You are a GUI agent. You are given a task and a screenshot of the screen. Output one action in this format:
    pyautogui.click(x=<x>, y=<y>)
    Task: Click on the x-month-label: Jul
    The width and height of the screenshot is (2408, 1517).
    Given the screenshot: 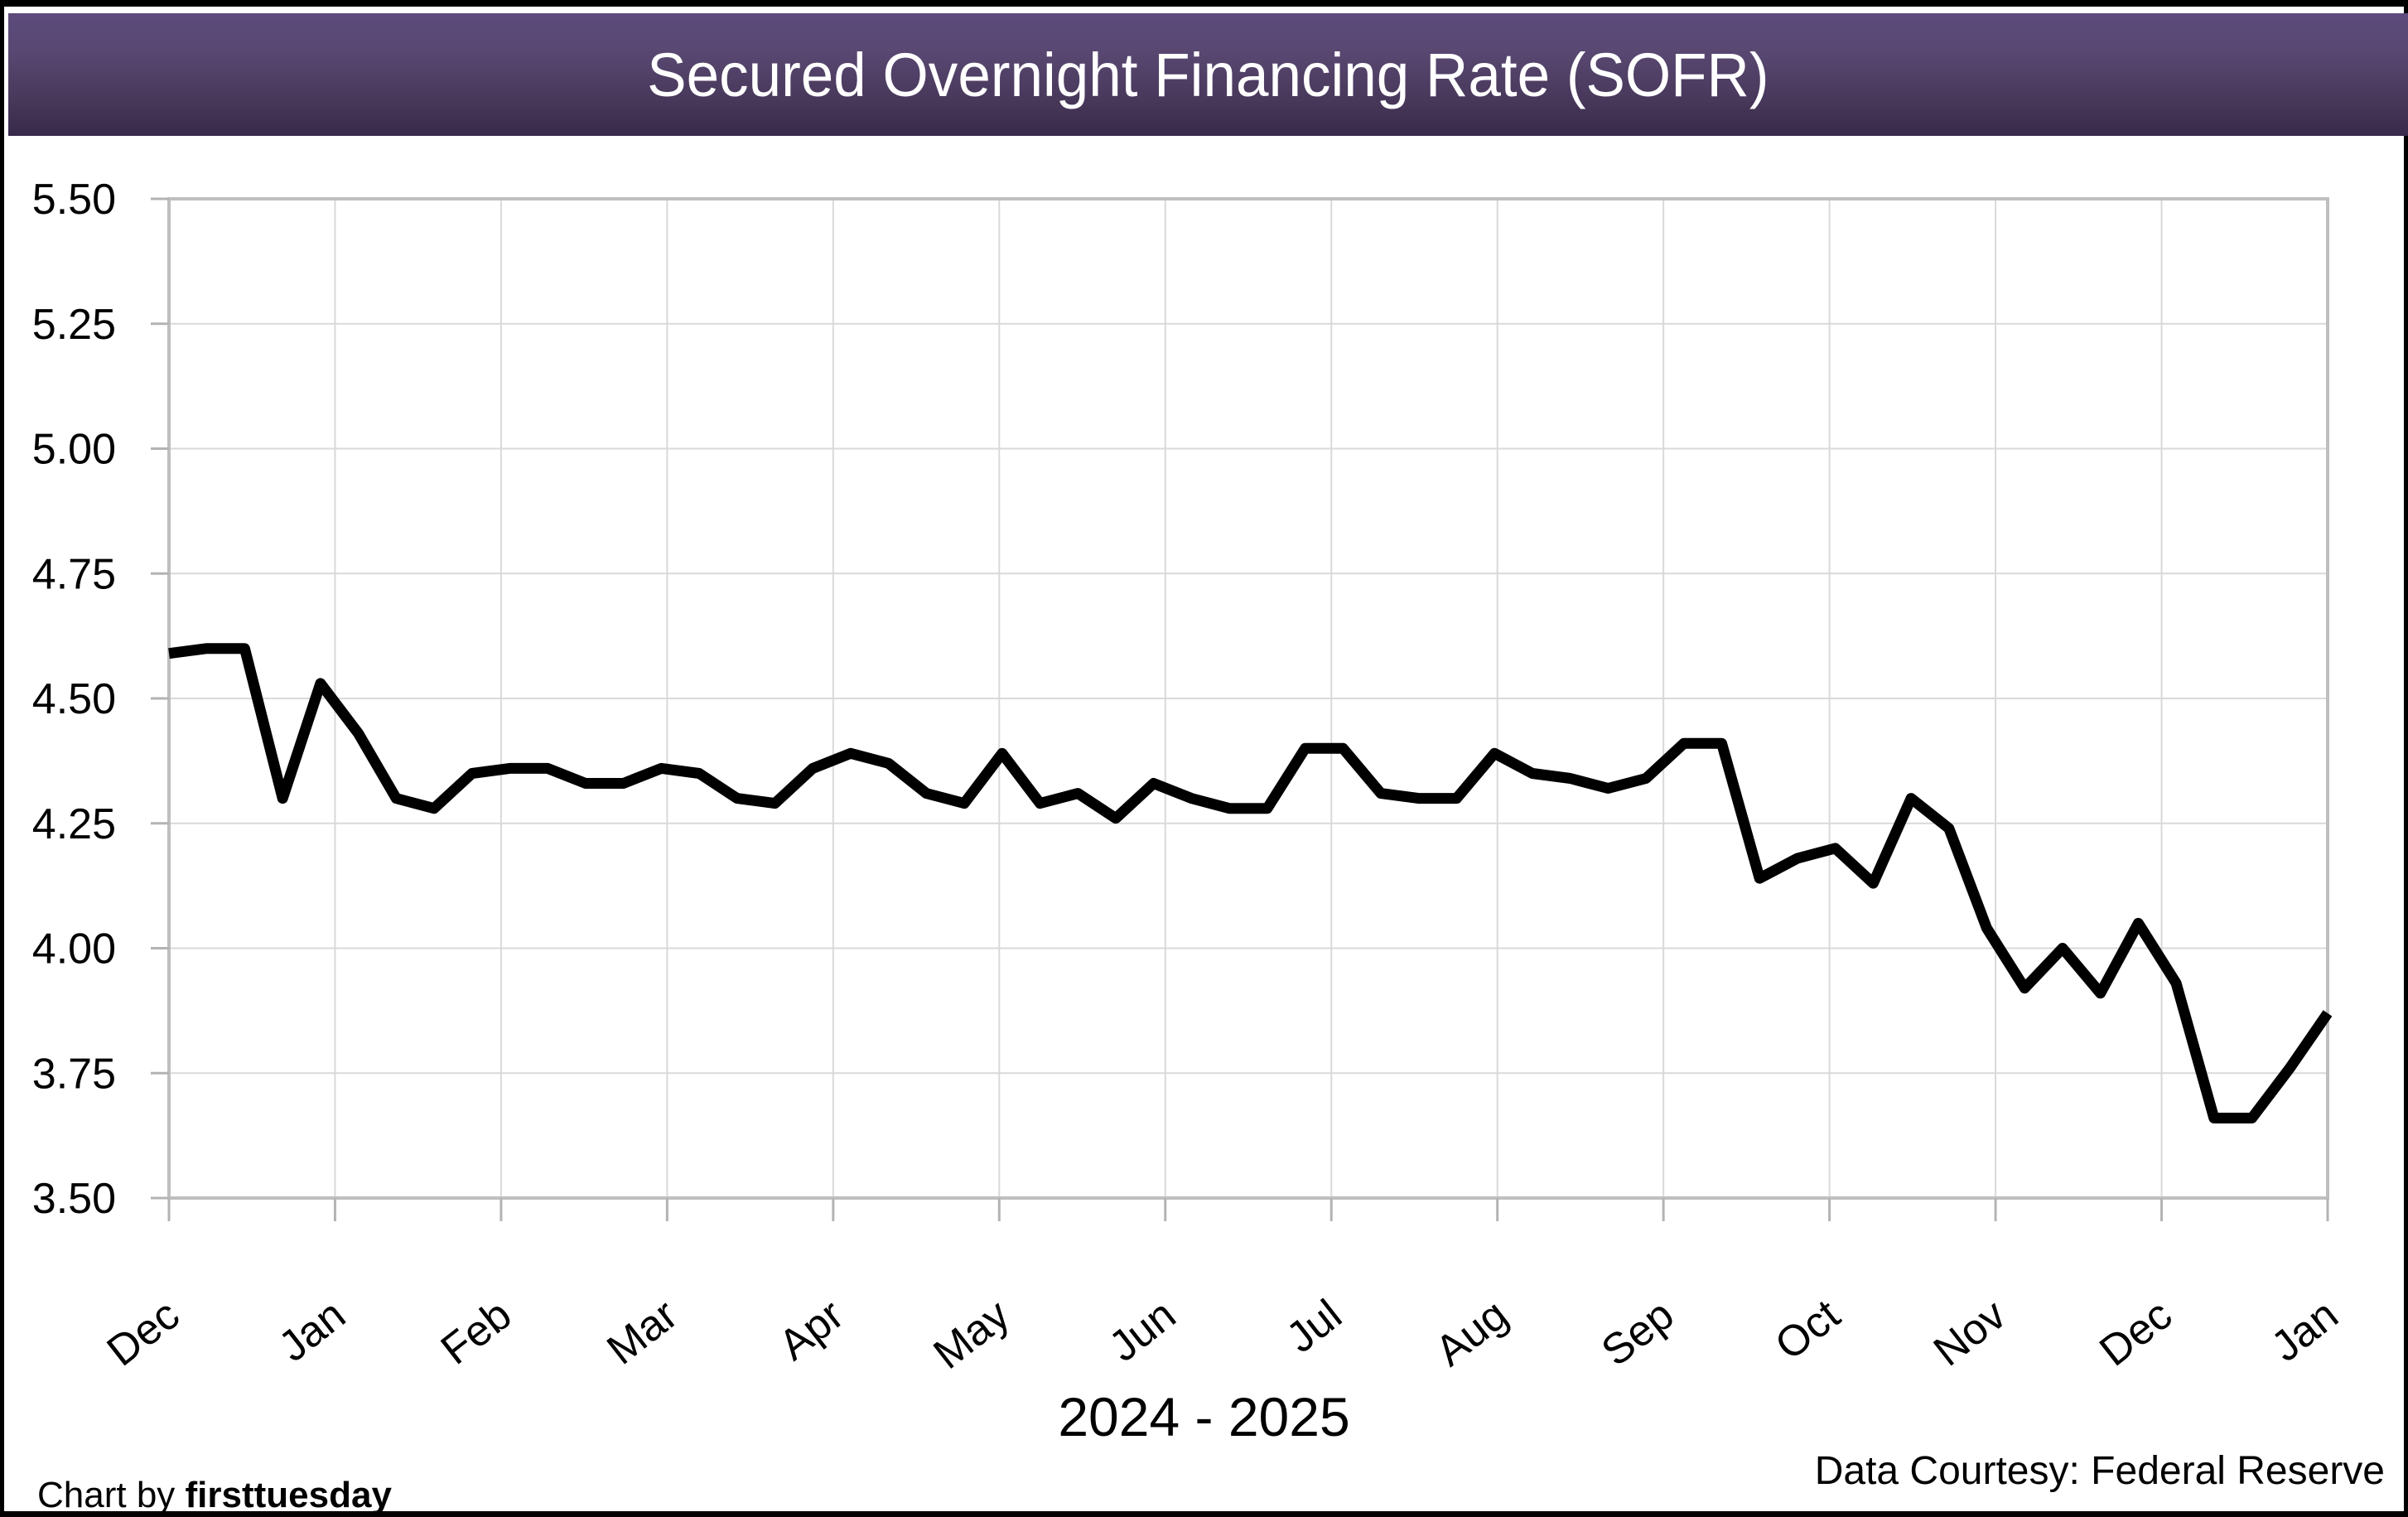 What is the action you would take?
    pyautogui.click(x=1314, y=1327)
    